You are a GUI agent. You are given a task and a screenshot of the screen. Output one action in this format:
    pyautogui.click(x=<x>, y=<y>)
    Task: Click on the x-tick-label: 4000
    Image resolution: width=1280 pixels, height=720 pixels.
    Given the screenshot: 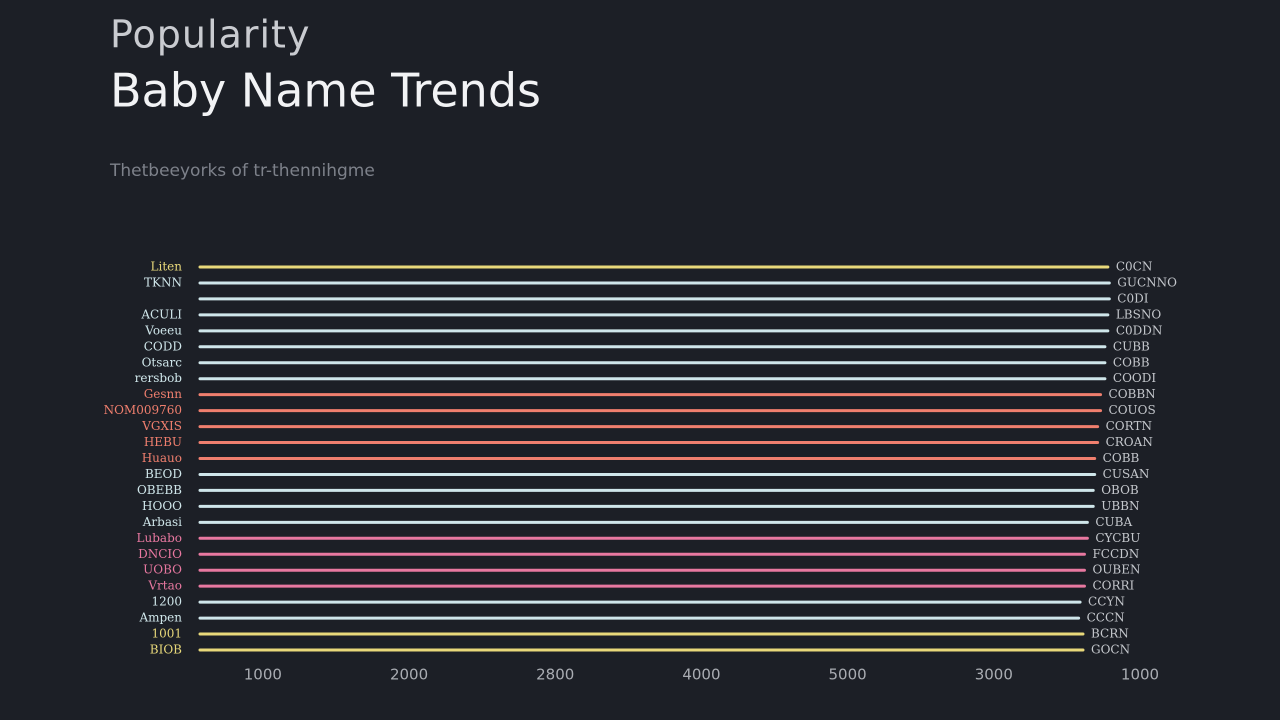 What is the action you would take?
    pyautogui.click(x=701, y=675)
    